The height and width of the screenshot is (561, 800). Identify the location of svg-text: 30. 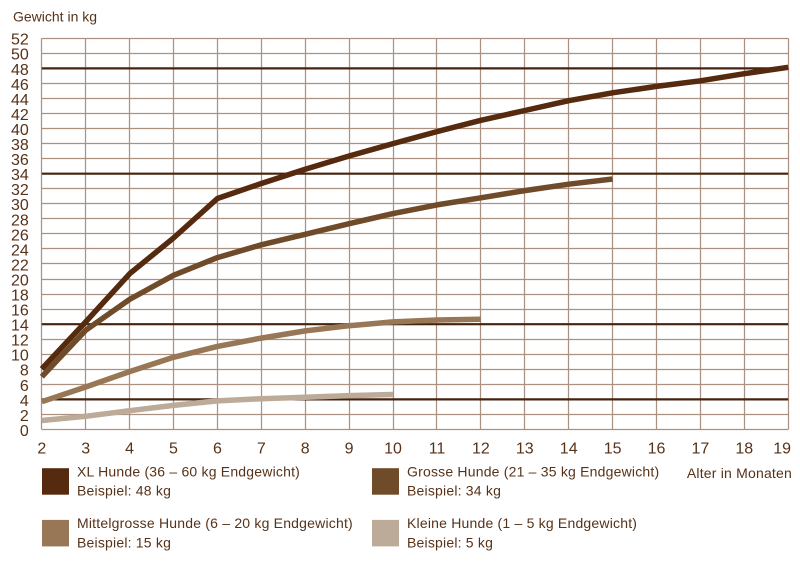
(20, 205).